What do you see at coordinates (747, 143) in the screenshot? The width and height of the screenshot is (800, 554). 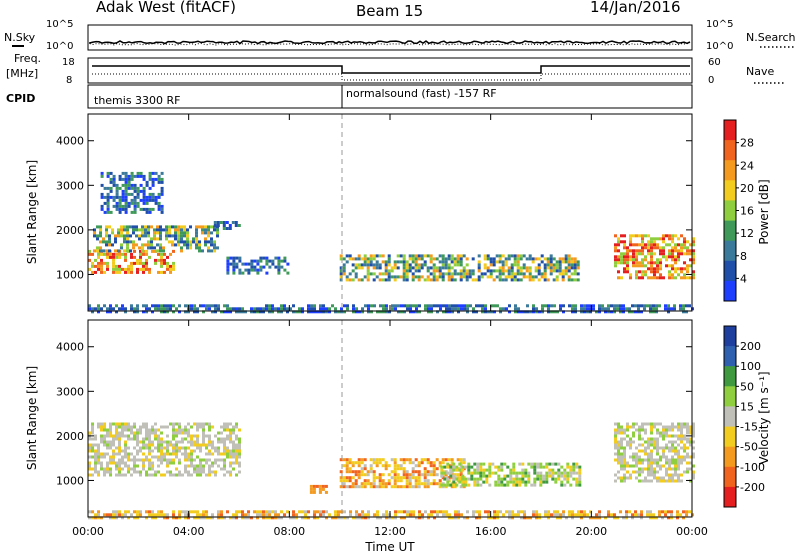 I see `colorbar-tick-label: 28` at bounding box center [747, 143].